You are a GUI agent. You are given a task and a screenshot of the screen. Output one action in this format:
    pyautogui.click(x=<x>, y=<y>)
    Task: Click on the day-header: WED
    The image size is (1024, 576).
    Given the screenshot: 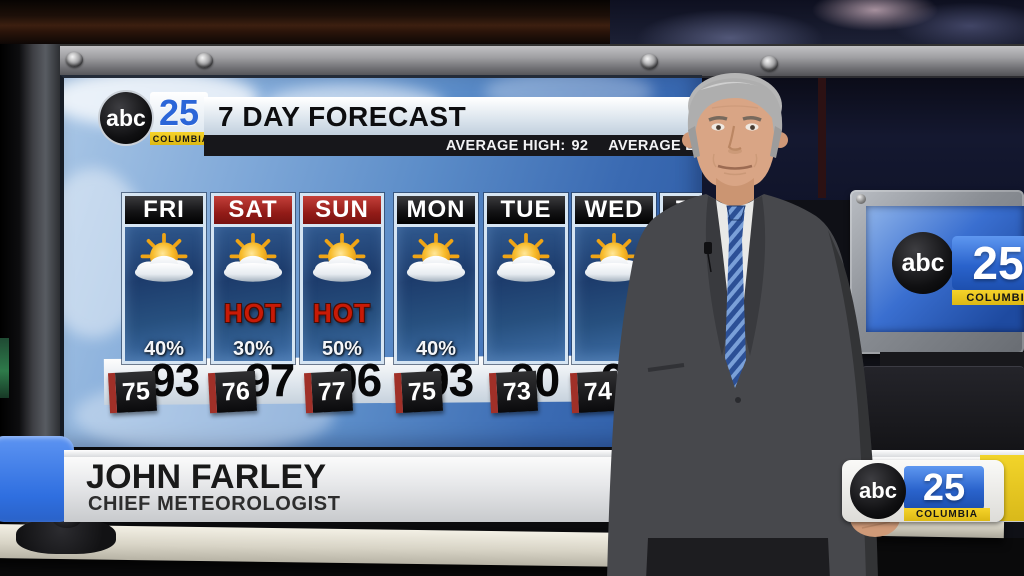 What is the action you would take?
    pyautogui.click(x=614, y=211)
    